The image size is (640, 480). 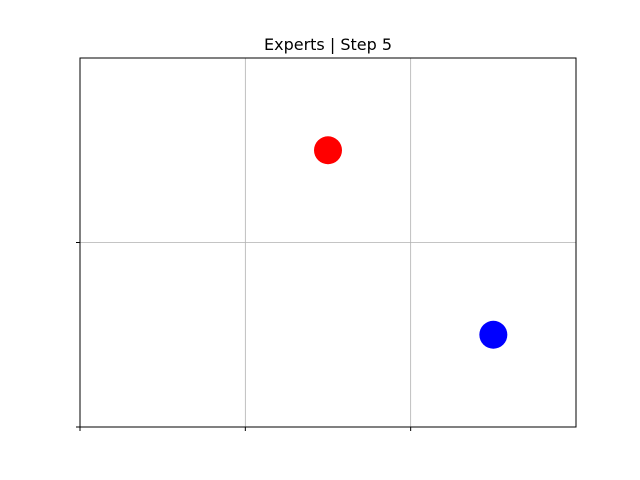 What do you see at coordinates (328, 150) in the screenshot?
I see `expert-red-point` at bounding box center [328, 150].